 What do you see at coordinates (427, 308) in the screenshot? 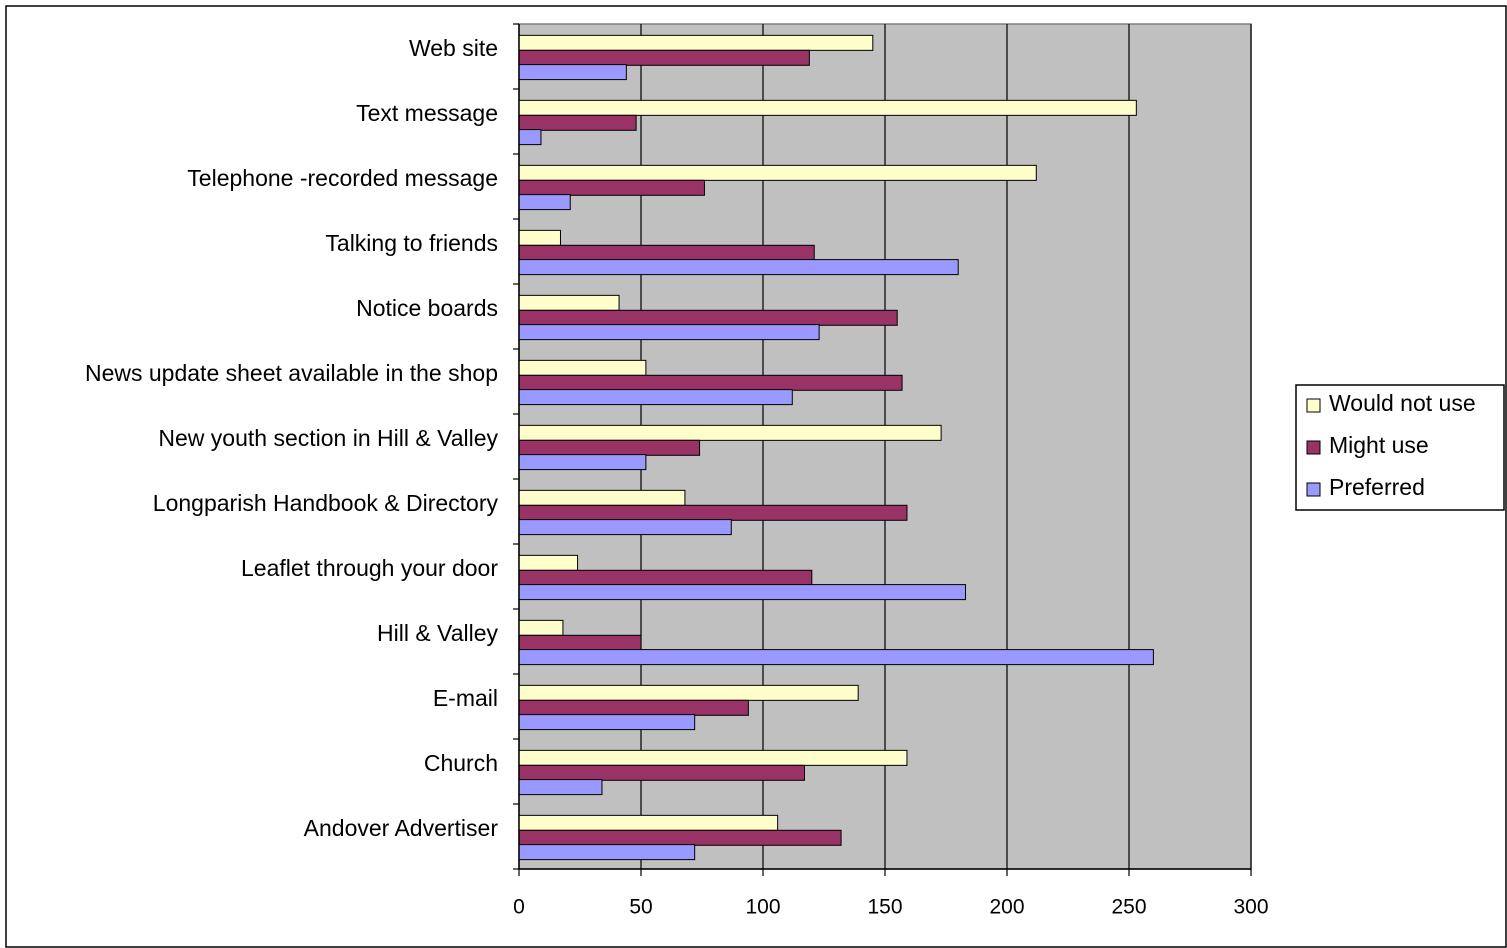
I see `category-label: Notice boards` at bounding box center [427, 308].